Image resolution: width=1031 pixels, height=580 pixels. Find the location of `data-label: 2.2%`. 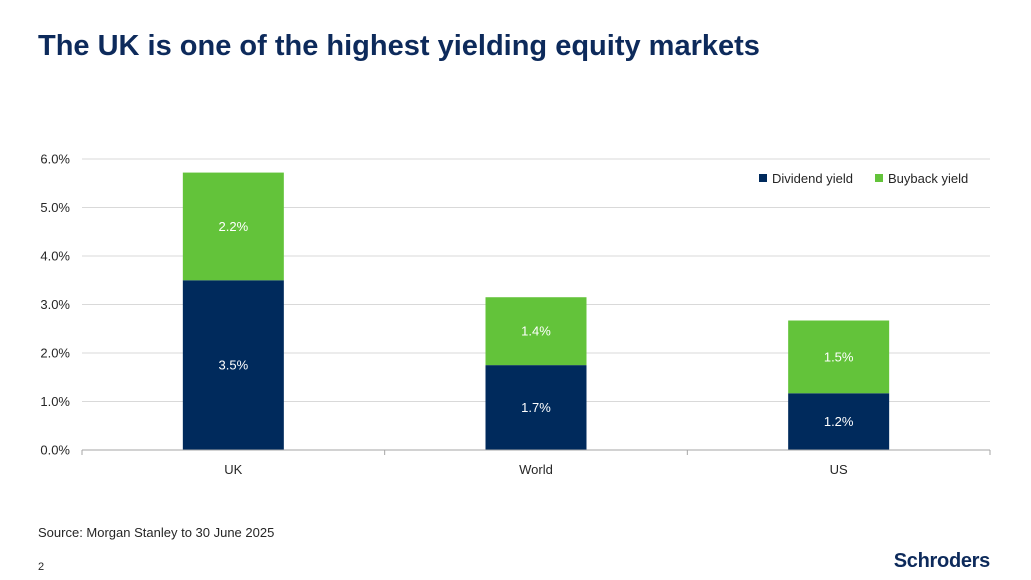

data-label: 2.2% is located at coordinates (234, 226).